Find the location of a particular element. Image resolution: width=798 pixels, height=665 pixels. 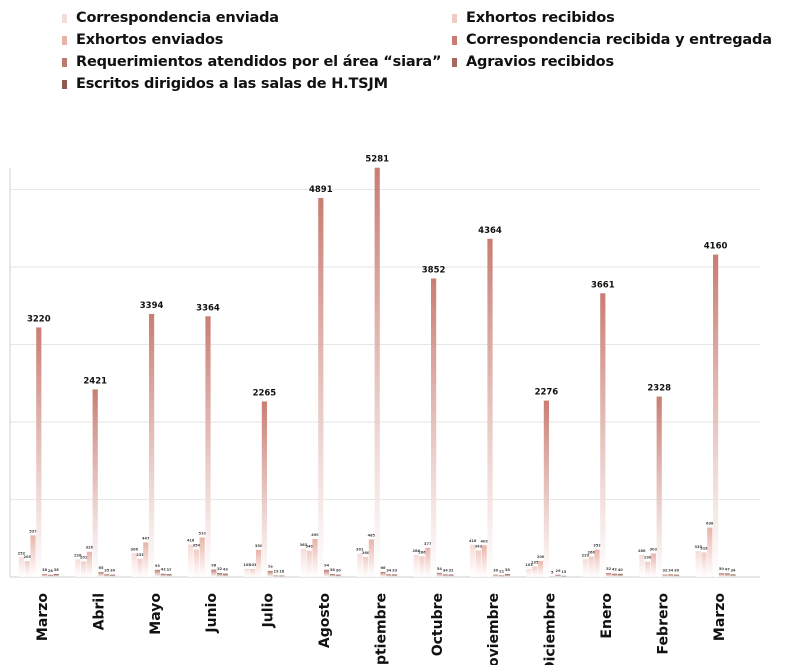

data-label: 350 is located at coordinates (259, 546).